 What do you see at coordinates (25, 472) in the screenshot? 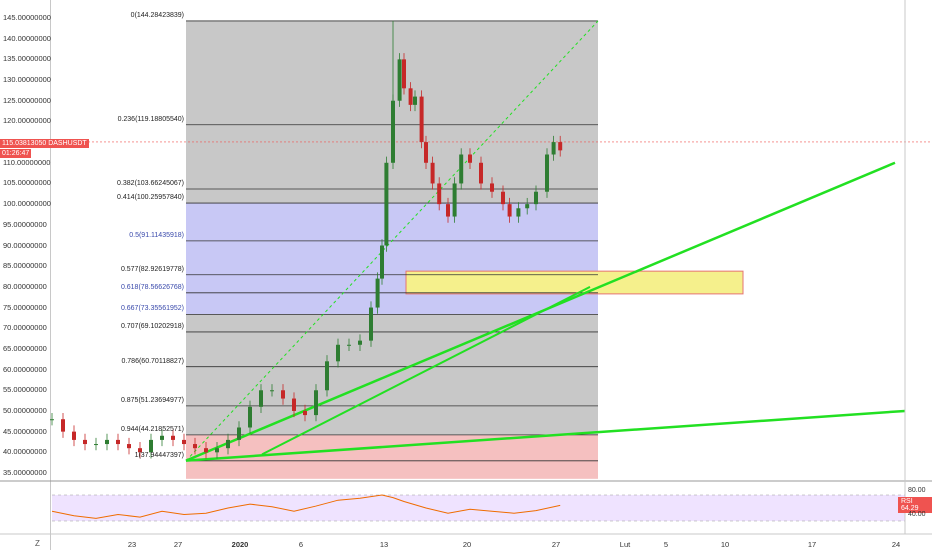
I see `y-axis-label: 35.00000000` at bounding box center [25, 472].